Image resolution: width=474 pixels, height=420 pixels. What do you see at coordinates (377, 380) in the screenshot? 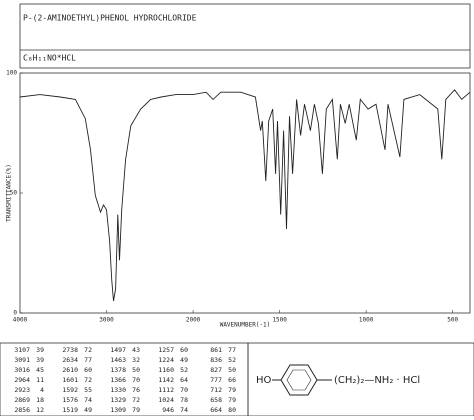
I see `structure-right: (CH₂)₂—NH₂ · HCl` at bounding box center [377, 380].